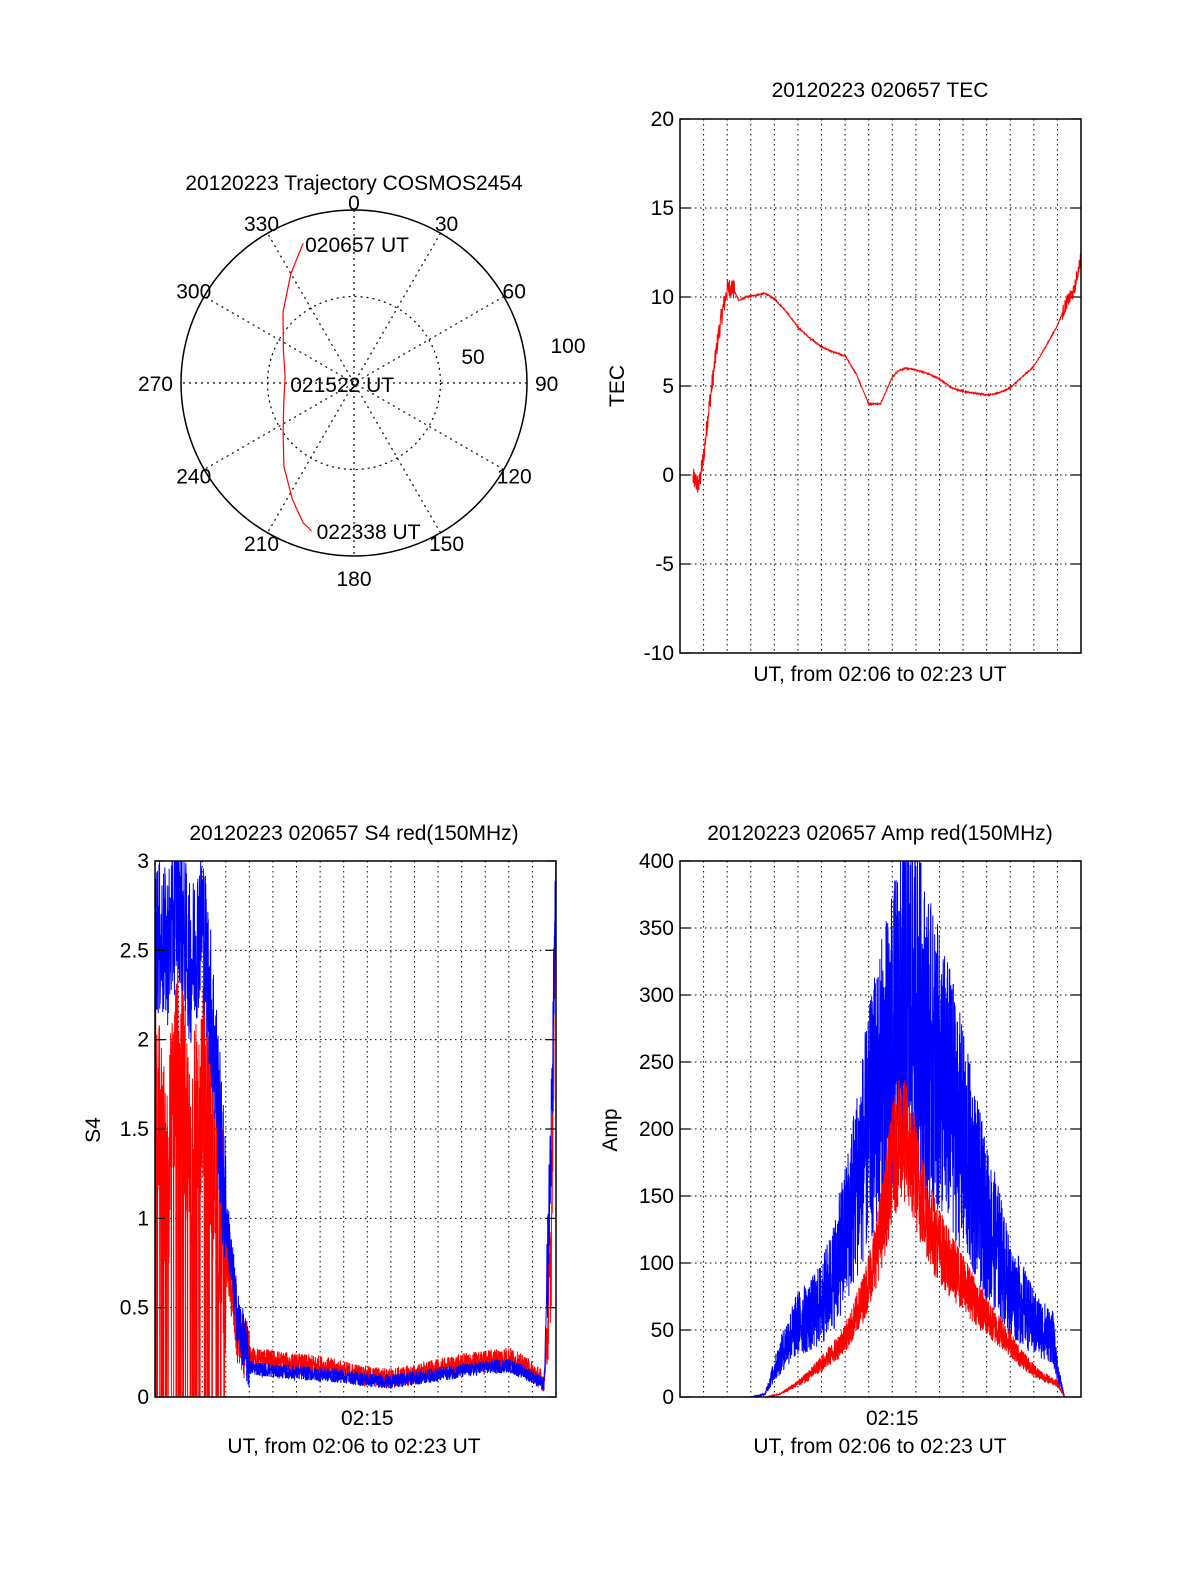 This screenshot has height=1575, width=1200. Describe the element at coordinates (892, 1418) in the screenshot. I see `amp-x-tick-label: 02:15` at that location.